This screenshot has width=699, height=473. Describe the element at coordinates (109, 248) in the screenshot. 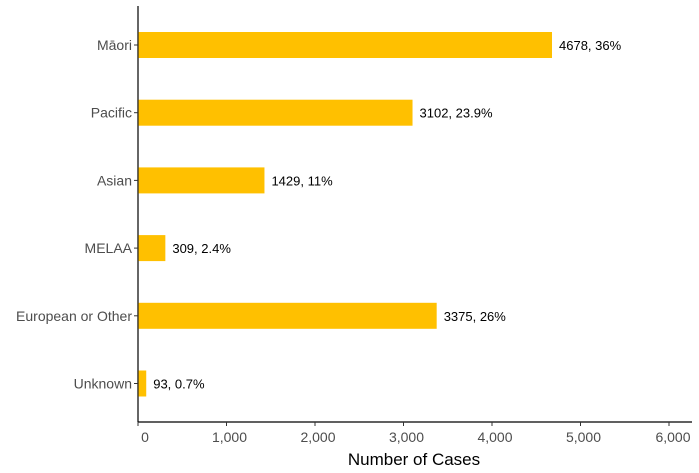

I see `category-label: MELAA` at that location.